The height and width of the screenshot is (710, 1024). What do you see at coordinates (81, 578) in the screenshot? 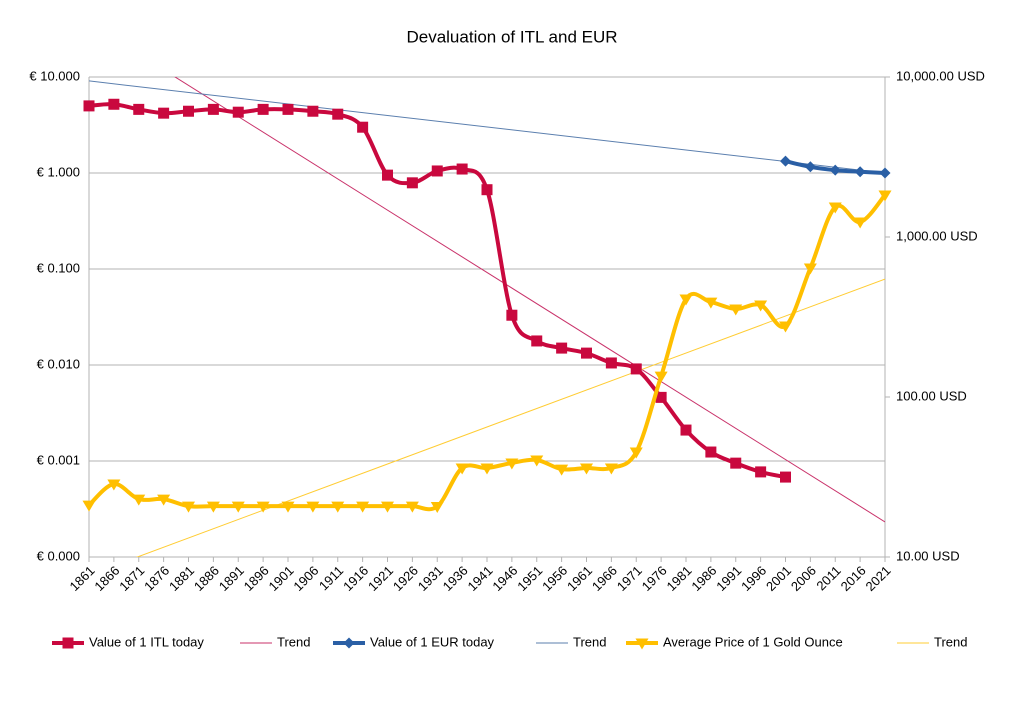
I see `x-tick-label: 1861` at bounding box center [81, 578].